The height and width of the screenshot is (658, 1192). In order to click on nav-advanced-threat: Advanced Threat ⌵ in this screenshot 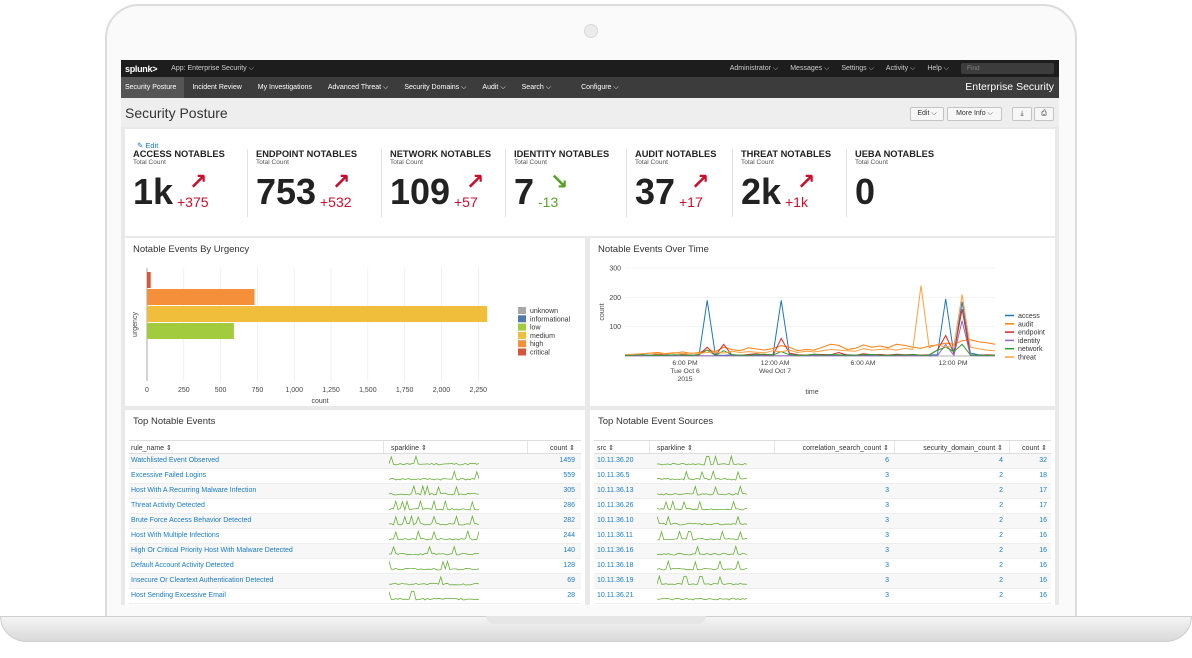, I will do `click(358, 87)`.